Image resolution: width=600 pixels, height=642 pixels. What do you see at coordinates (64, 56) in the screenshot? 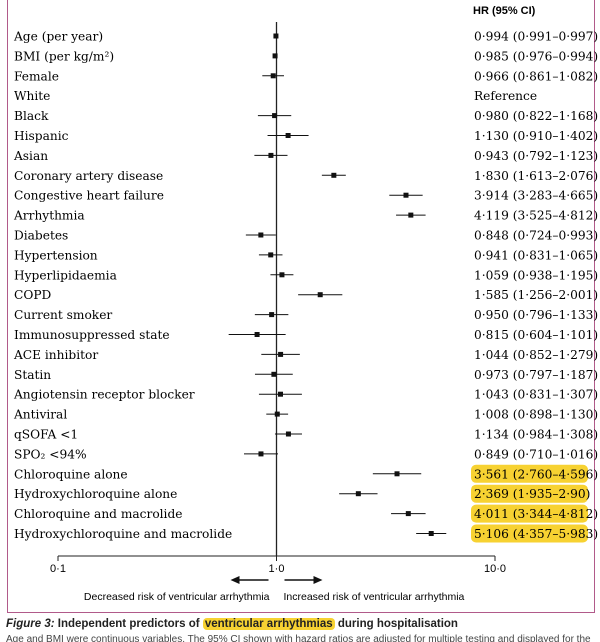
I see `row-label: BMI (per kg/m²)` at bounding box center [64, 56].